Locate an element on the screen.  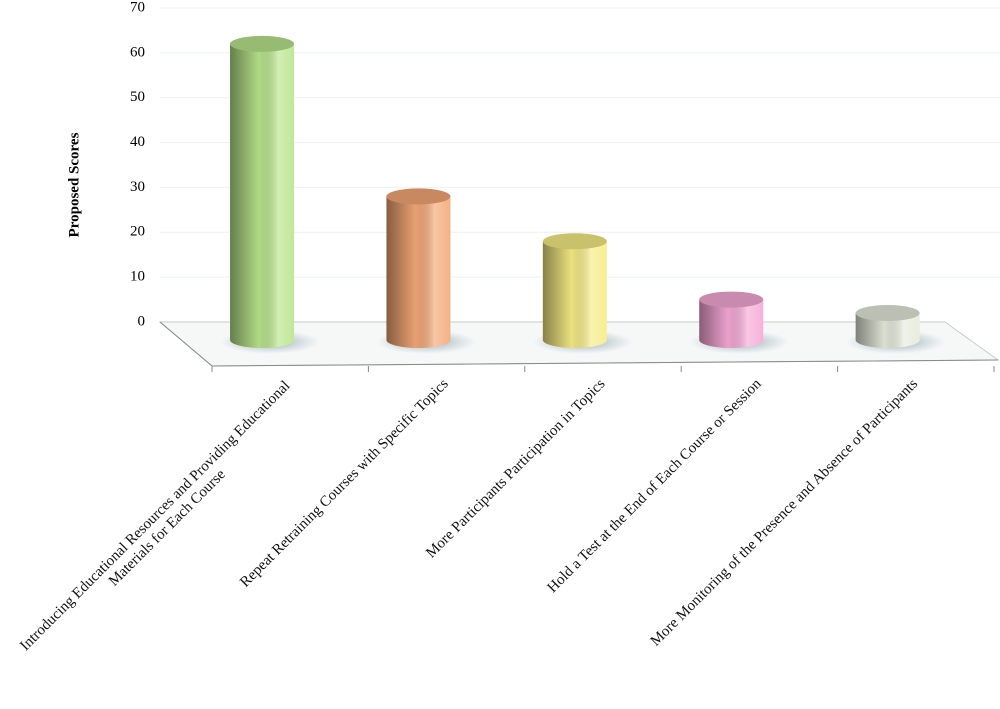
y-axis-label: Proposed Scores is located at coordinates (74, 184).